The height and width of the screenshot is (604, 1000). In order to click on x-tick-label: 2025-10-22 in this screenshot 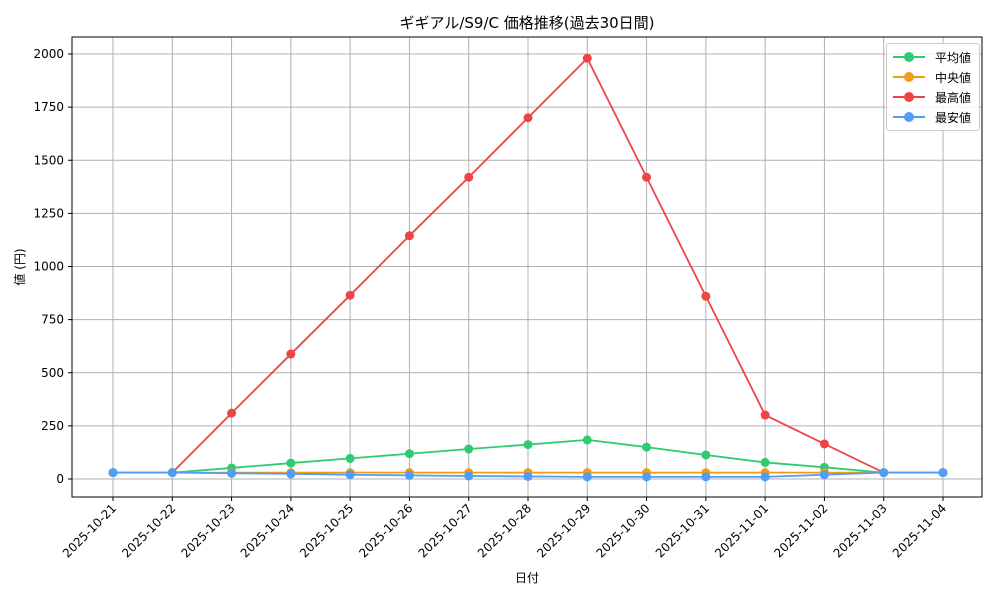, I will do `click(148, 530)`.